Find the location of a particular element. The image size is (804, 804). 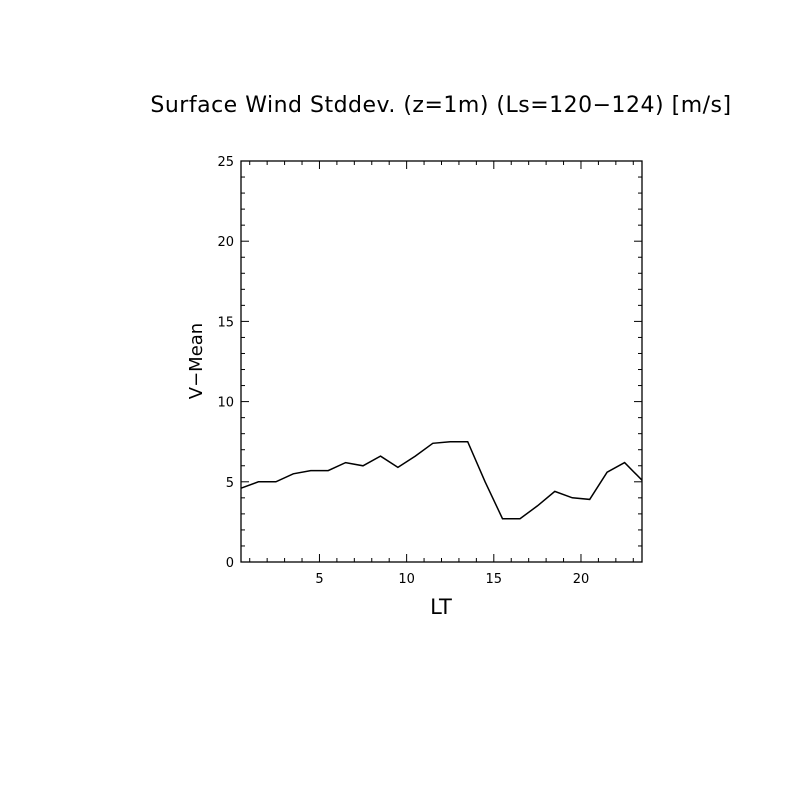

y-tick-label: 10 is located at coordinates (225, 403).